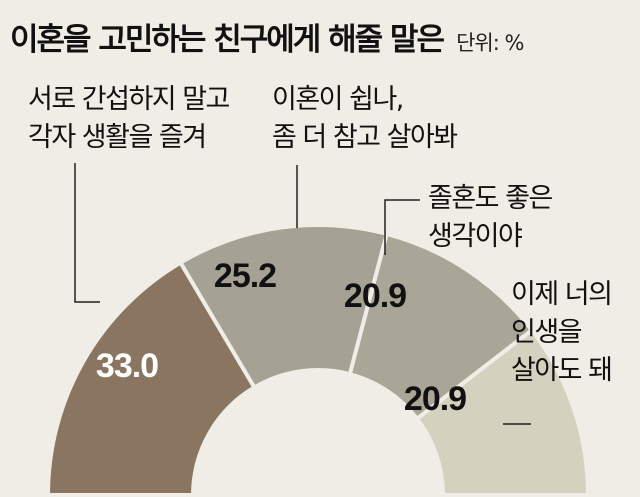  I want to click on category-label-line: 각자 생활을 즐겨, so click(117, 137).